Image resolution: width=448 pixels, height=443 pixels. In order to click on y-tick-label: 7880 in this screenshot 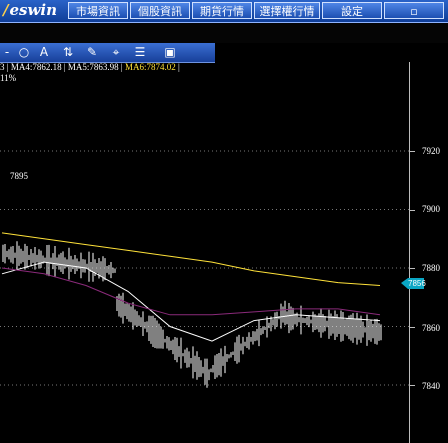, I will do `click(431, 268)`.